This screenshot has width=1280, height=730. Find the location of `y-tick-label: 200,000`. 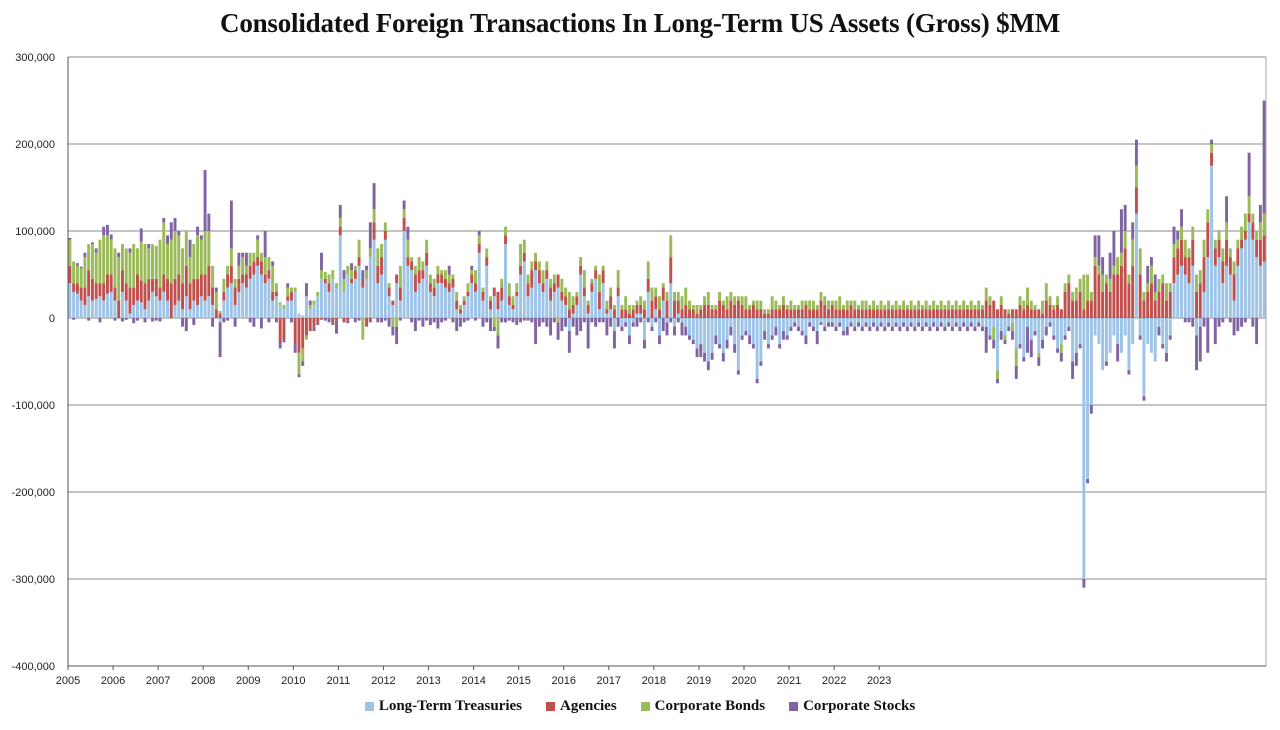

y-tick-label: 200,000 is located at coordinates (35, 145).